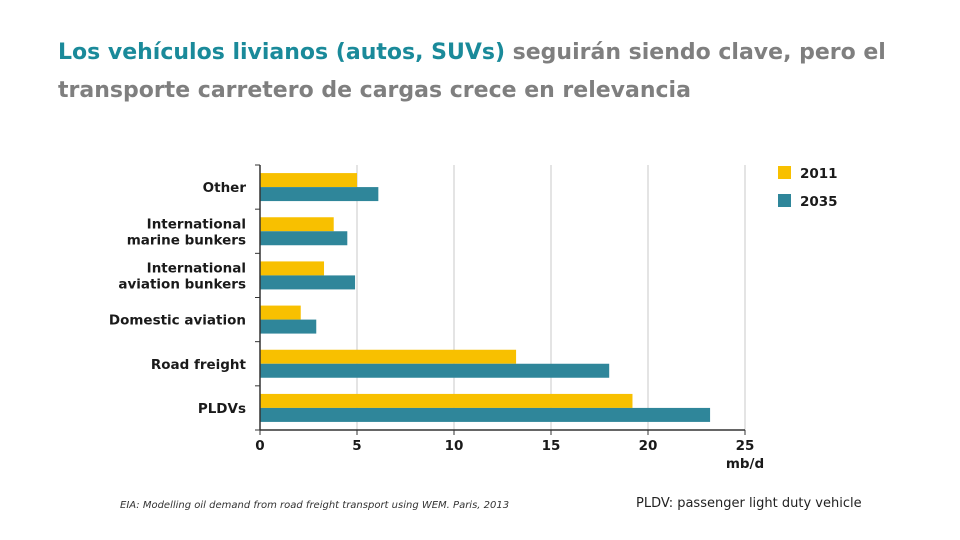 This screenshot has height=540, width=960. I want to click on category-label-1-0: International, so click(196, 224).